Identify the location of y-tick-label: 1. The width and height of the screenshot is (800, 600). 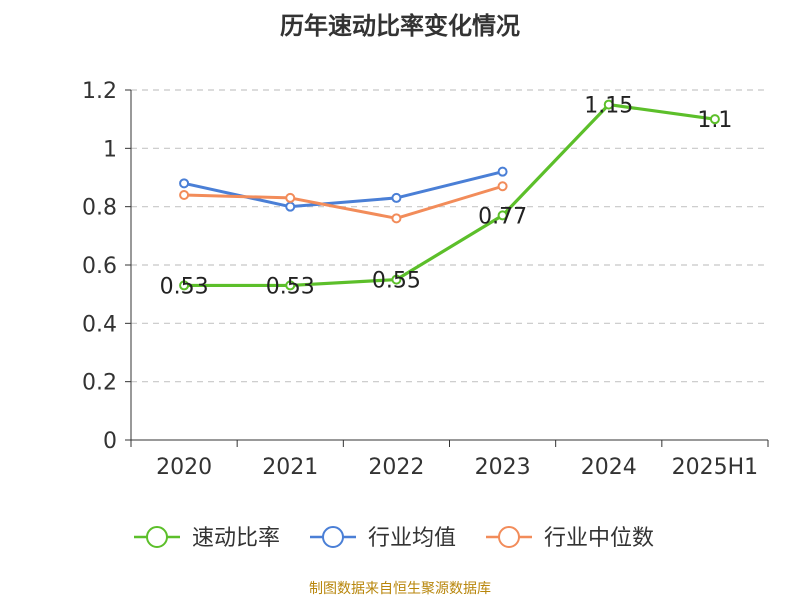
(110, 149).